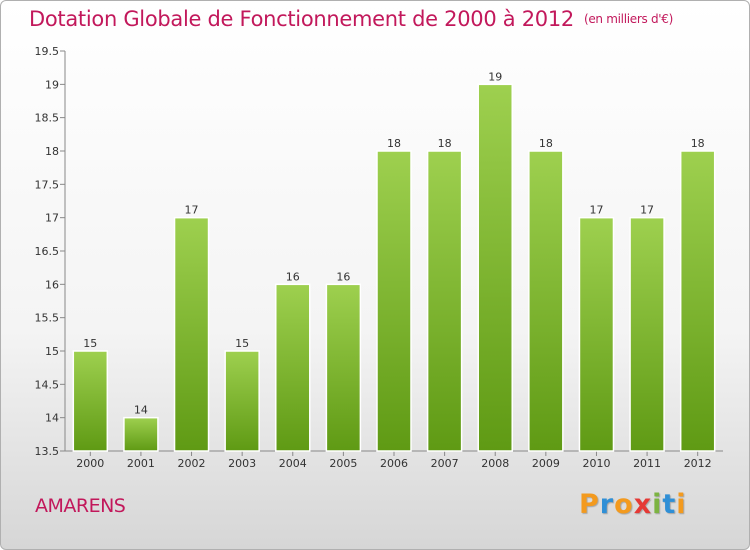  Describe the element at coordinates (141, 410) in the screenshot. I see `value-label-2001: 14` at that location.